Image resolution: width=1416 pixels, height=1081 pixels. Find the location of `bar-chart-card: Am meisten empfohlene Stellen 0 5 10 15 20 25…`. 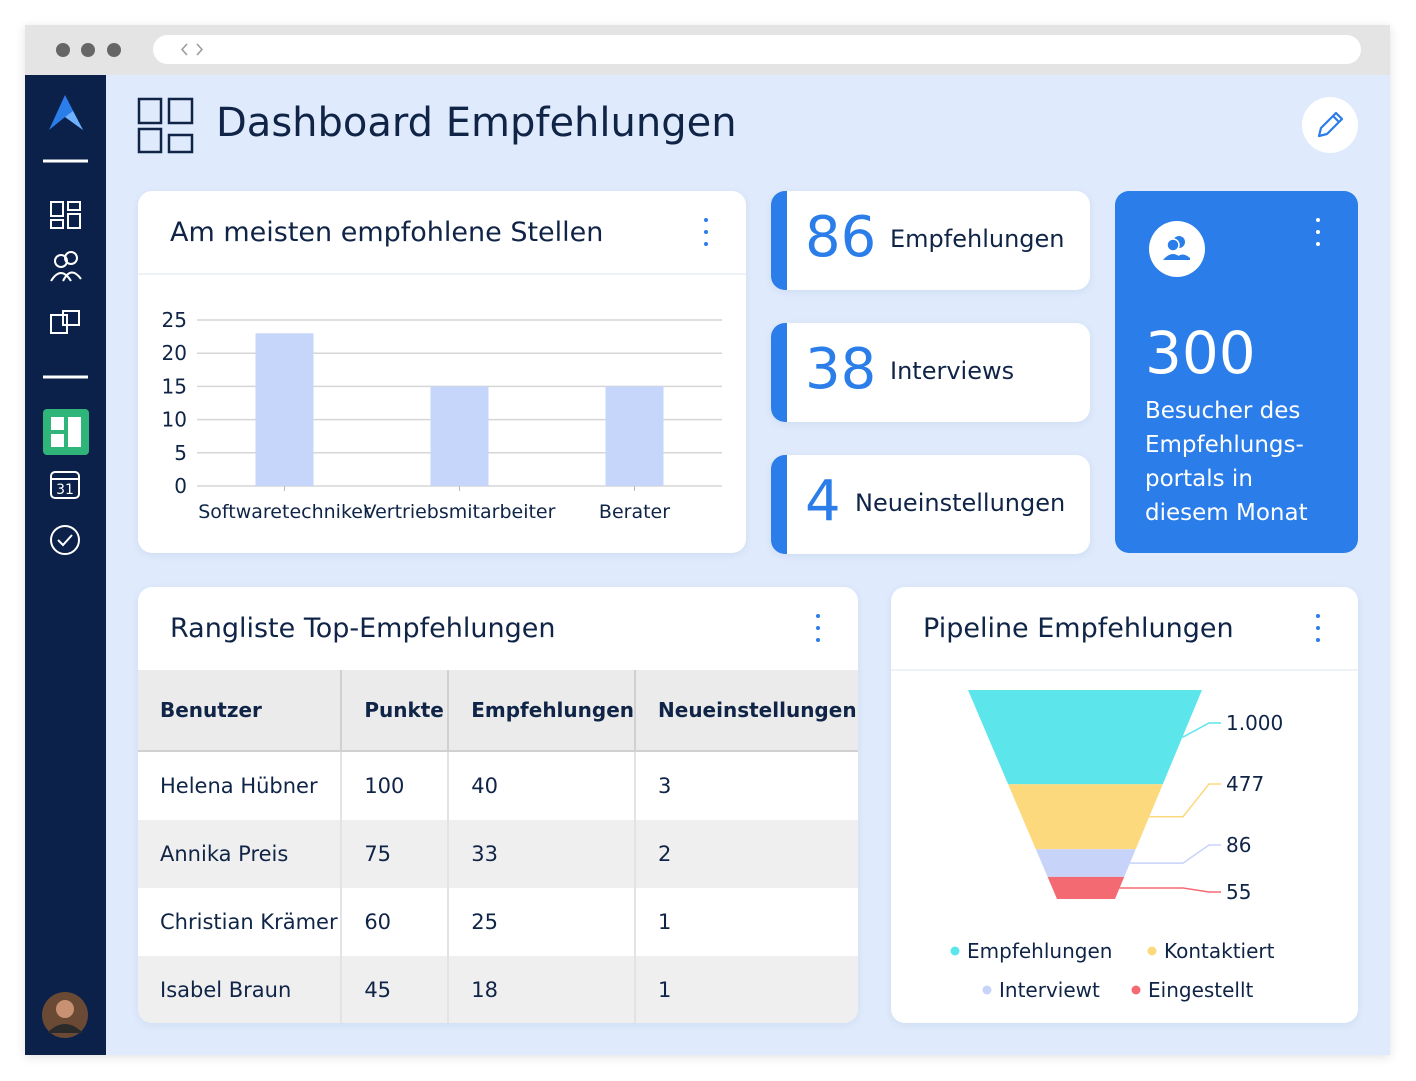

bar-chart-card: Am meisten empfohlene Stellen 0 5 10 15 20 25… is located at coordinates (442, 372).